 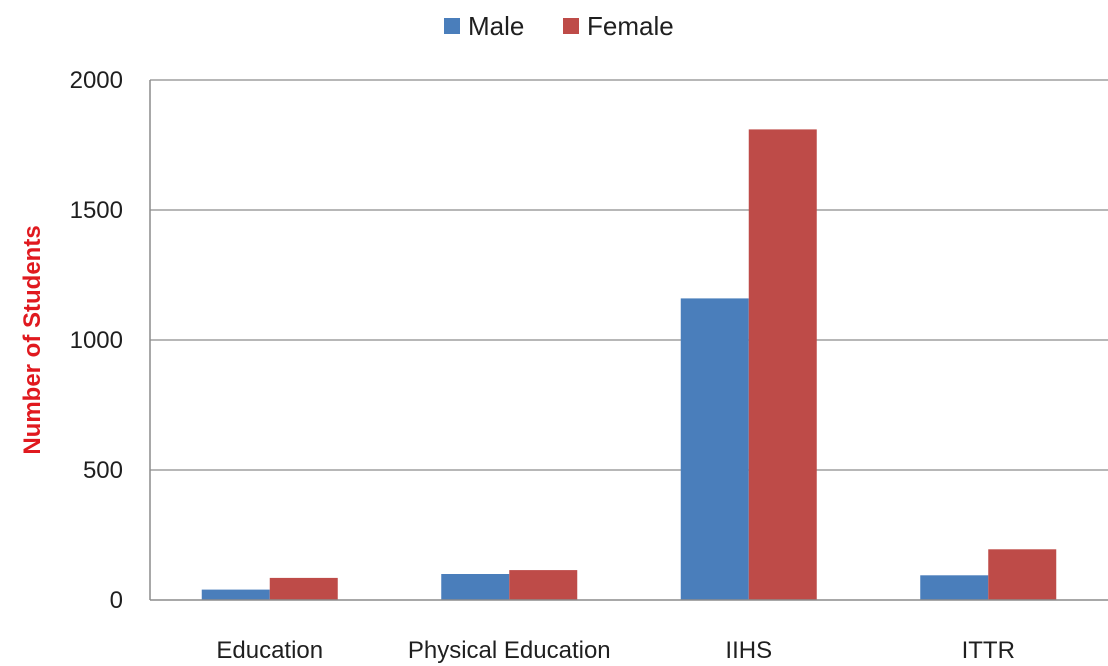 What do you see at coordinates (615, 650) in the screenshot?
I see `x-tick-labels: Education Physical Education IIHS ITTR` at bounding box center [615, 650].